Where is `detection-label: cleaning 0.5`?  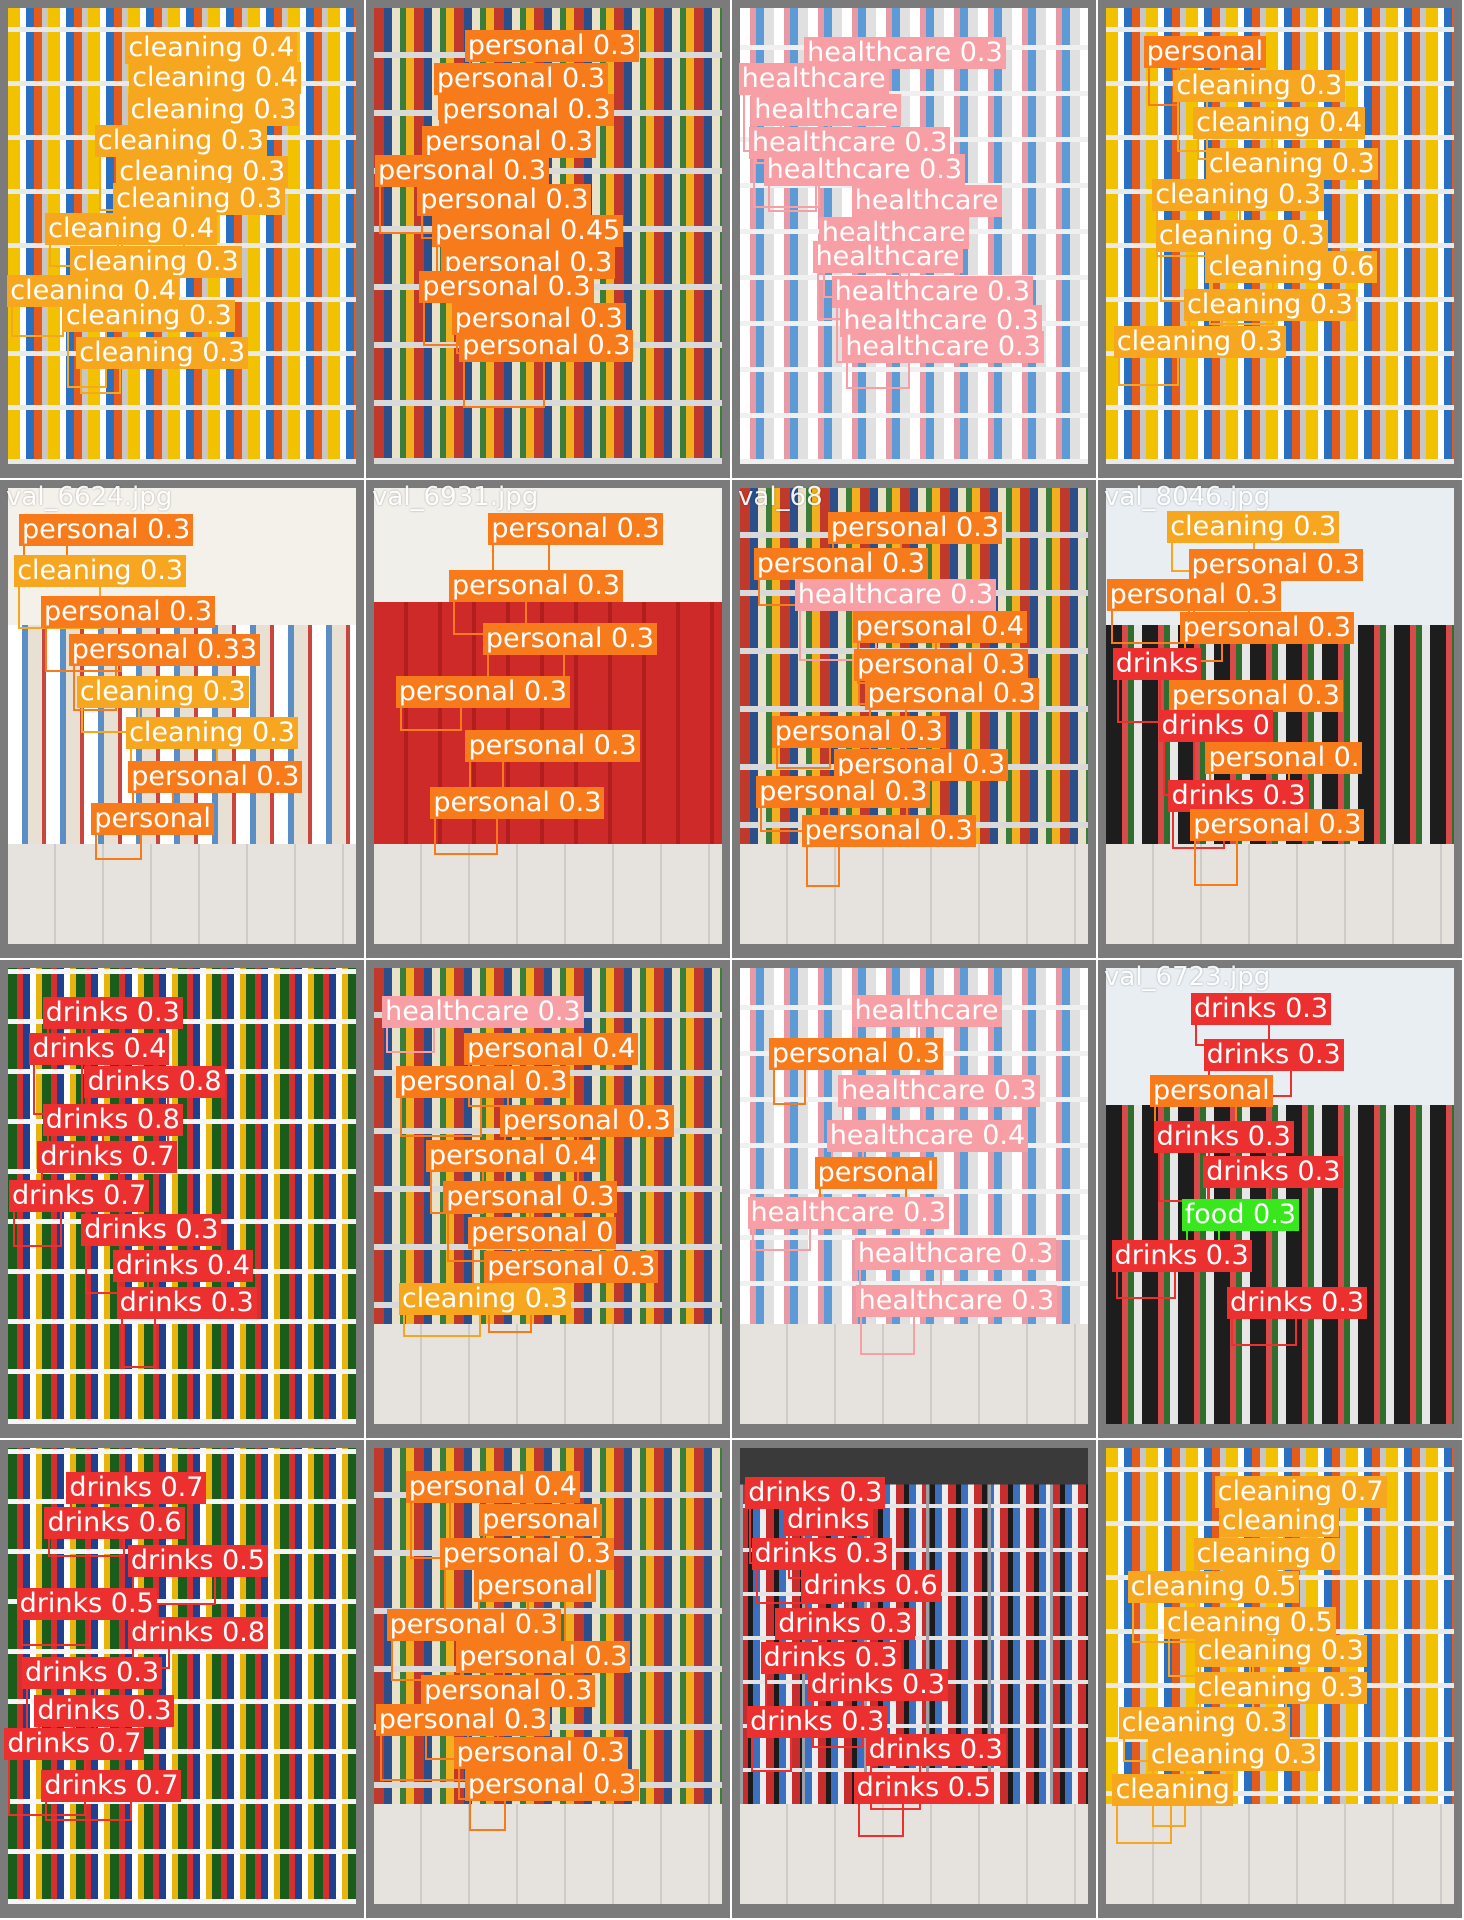 detection-label: cleaning 0.5 is located at coordinates (1213, 1587).